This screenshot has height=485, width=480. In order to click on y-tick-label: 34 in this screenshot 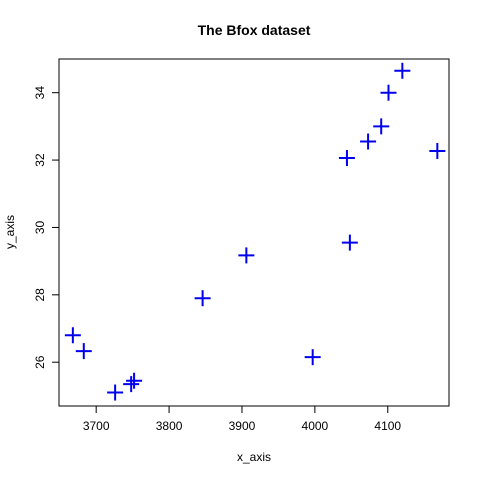, I will do `click(40, 93)`.